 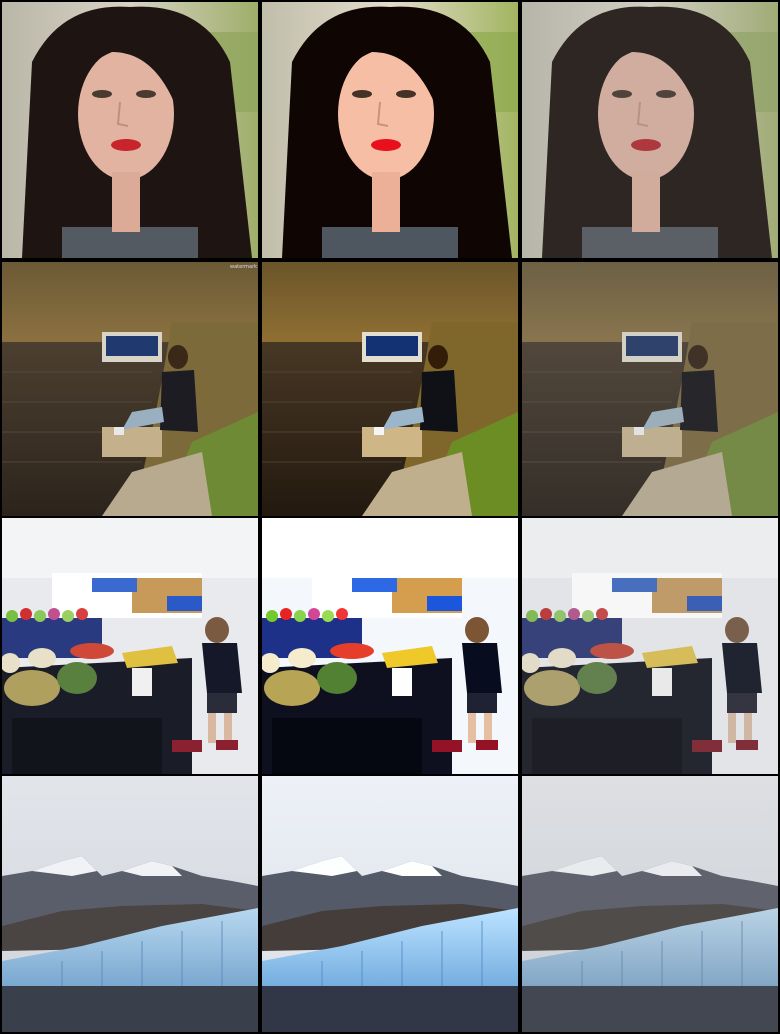 I want to click on market-image-original, so click(x=130, y=646).